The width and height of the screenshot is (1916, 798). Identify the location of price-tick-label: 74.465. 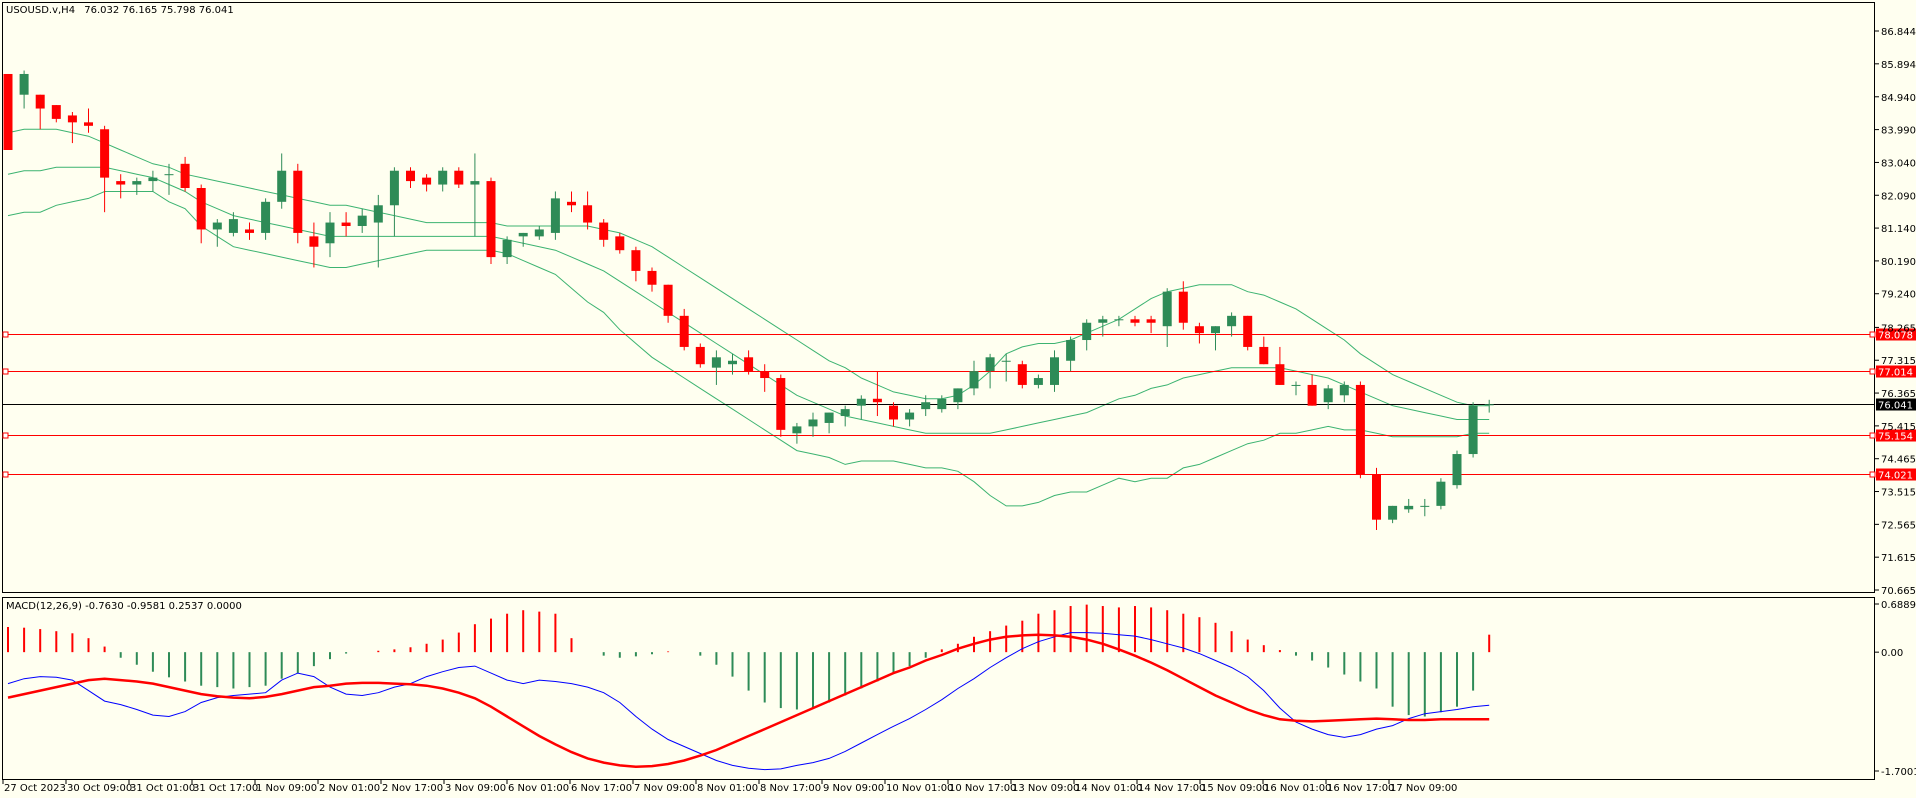
(1898, 460).